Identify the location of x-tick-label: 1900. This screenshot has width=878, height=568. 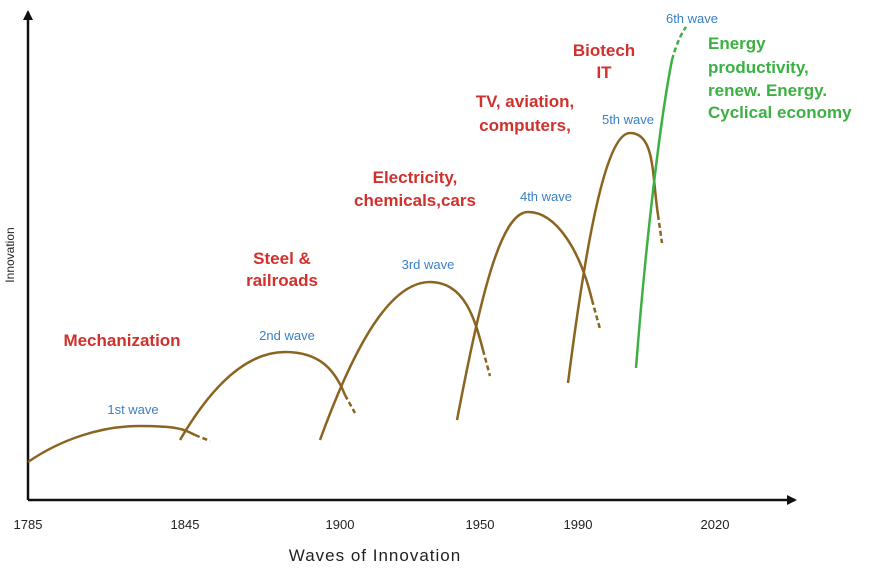
(340, 524).